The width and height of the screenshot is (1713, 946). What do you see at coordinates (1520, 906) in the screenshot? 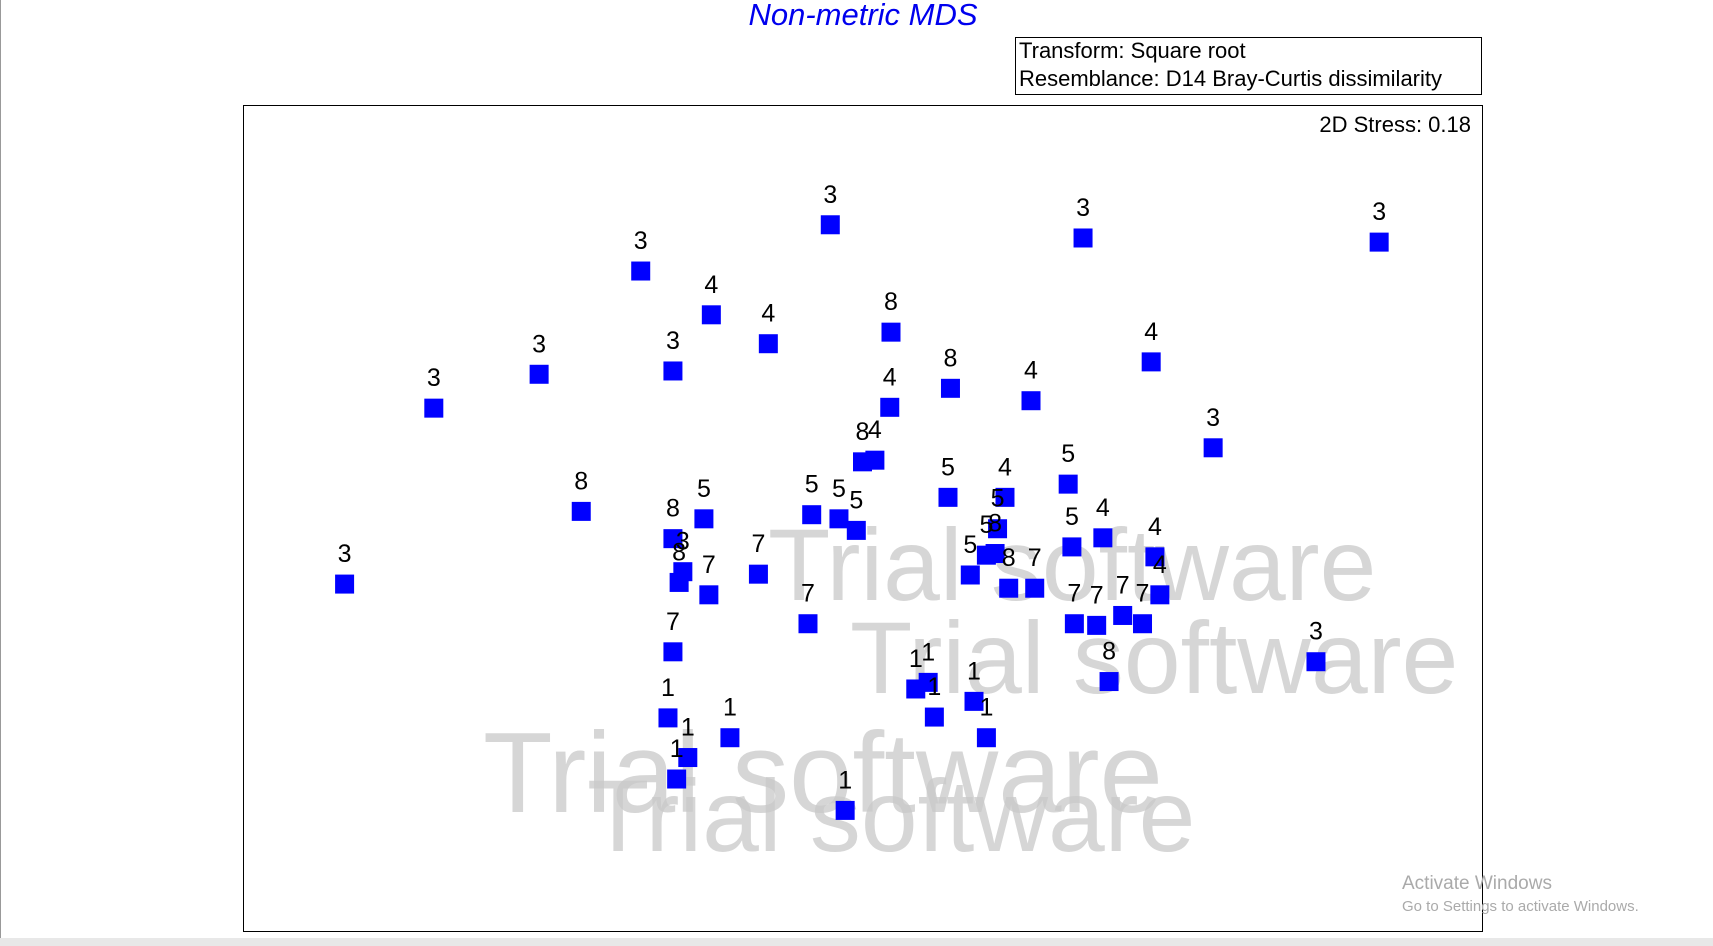
I see `os-notice-body: Go to Settings to activate Windows.` at bounding box center [1520, 906].